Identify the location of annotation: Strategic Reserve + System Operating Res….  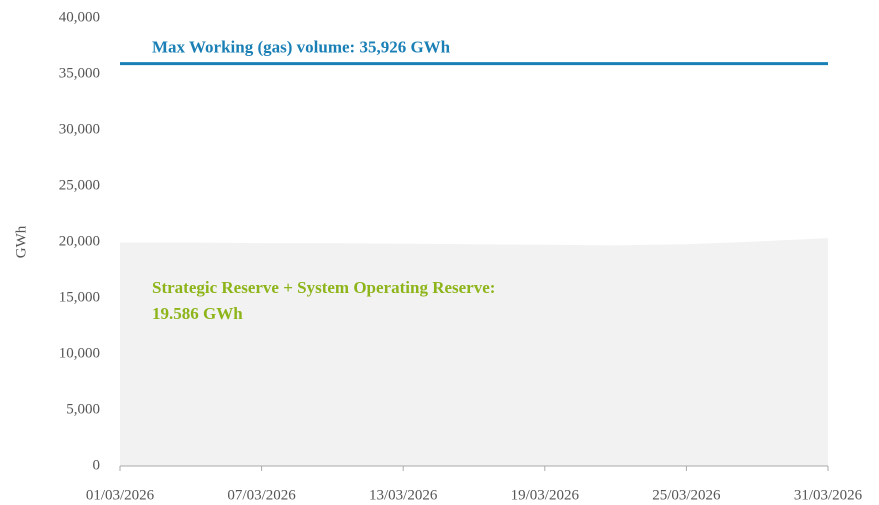
(323, 287).